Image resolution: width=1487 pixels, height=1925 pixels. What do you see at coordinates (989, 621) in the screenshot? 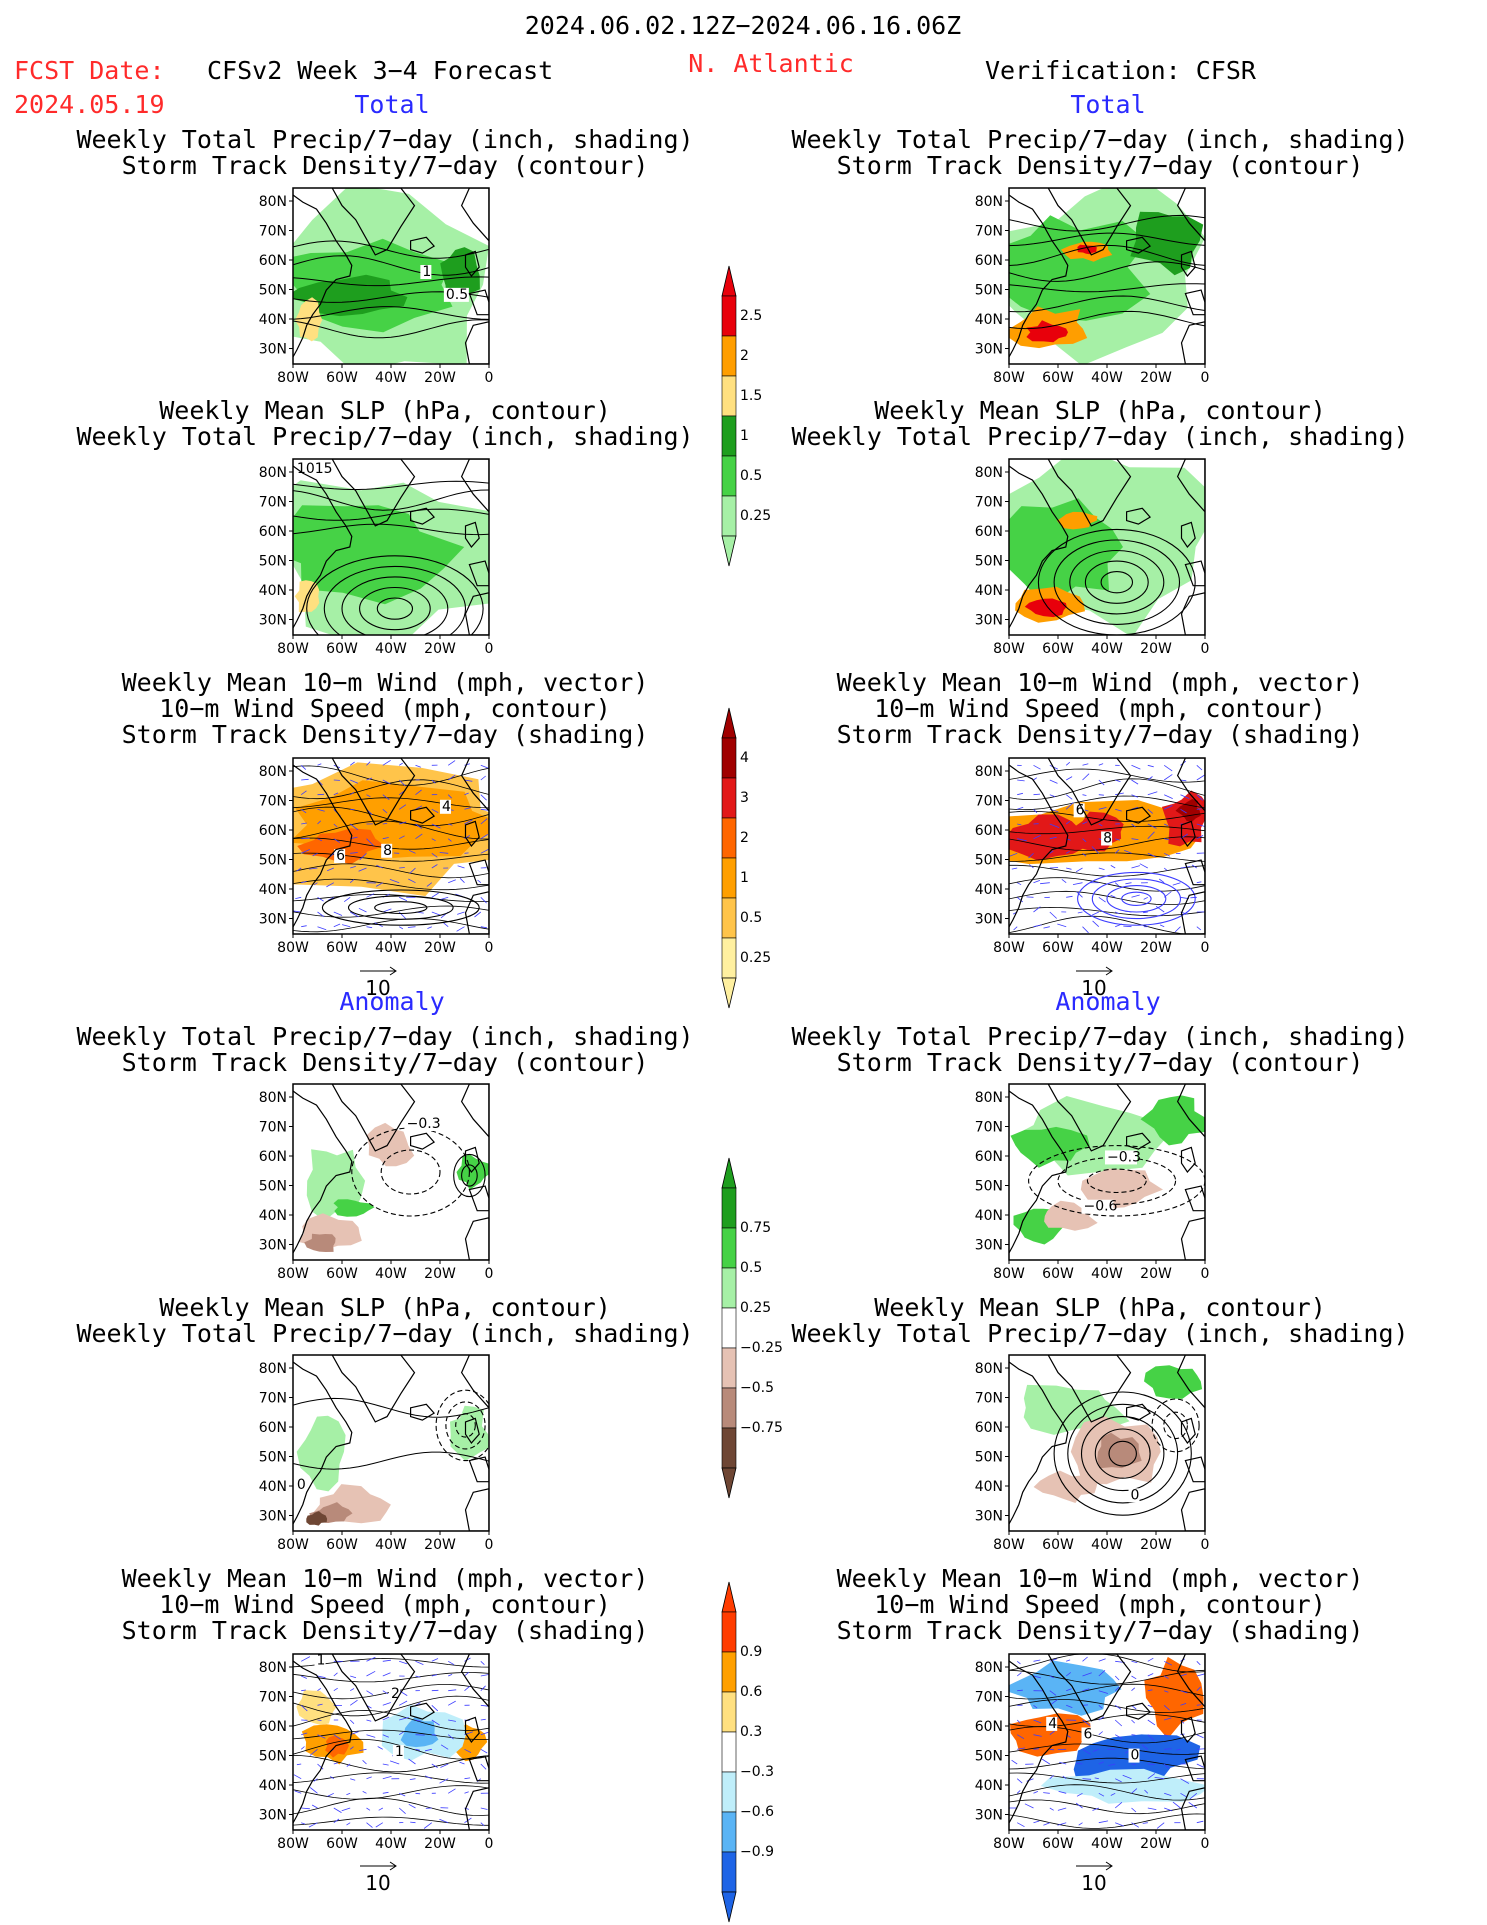
I see `lat-tick-label: 30N` at bounding box center [989, 621].